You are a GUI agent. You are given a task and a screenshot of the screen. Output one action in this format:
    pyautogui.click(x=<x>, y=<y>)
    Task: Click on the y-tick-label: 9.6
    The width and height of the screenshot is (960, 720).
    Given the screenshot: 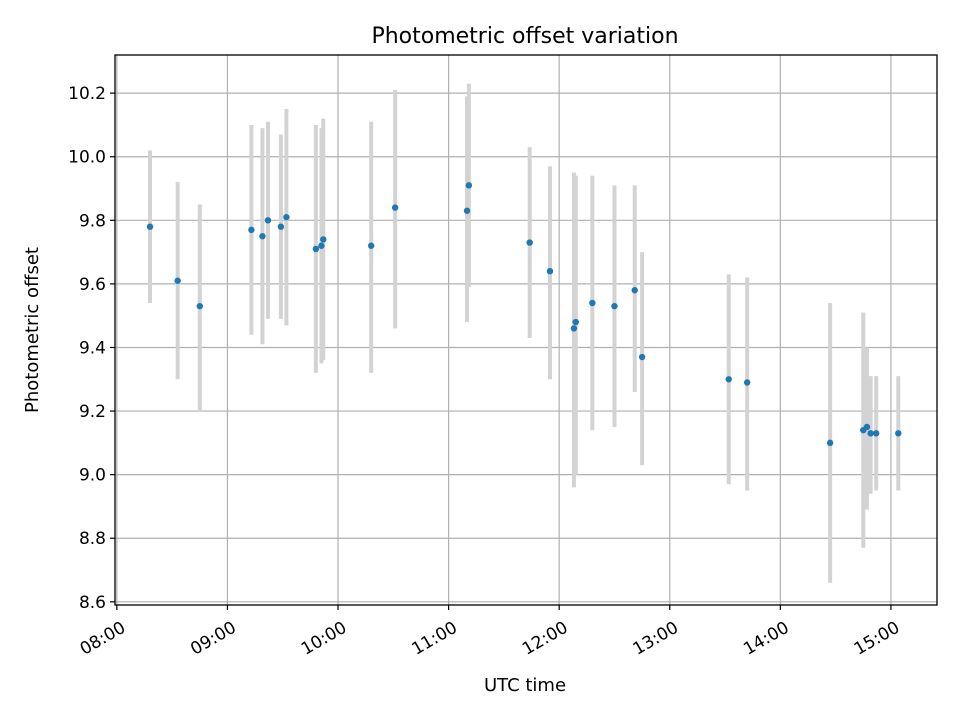 What is the action you would take?
    pyautogui.click(x=92, y=285)
    